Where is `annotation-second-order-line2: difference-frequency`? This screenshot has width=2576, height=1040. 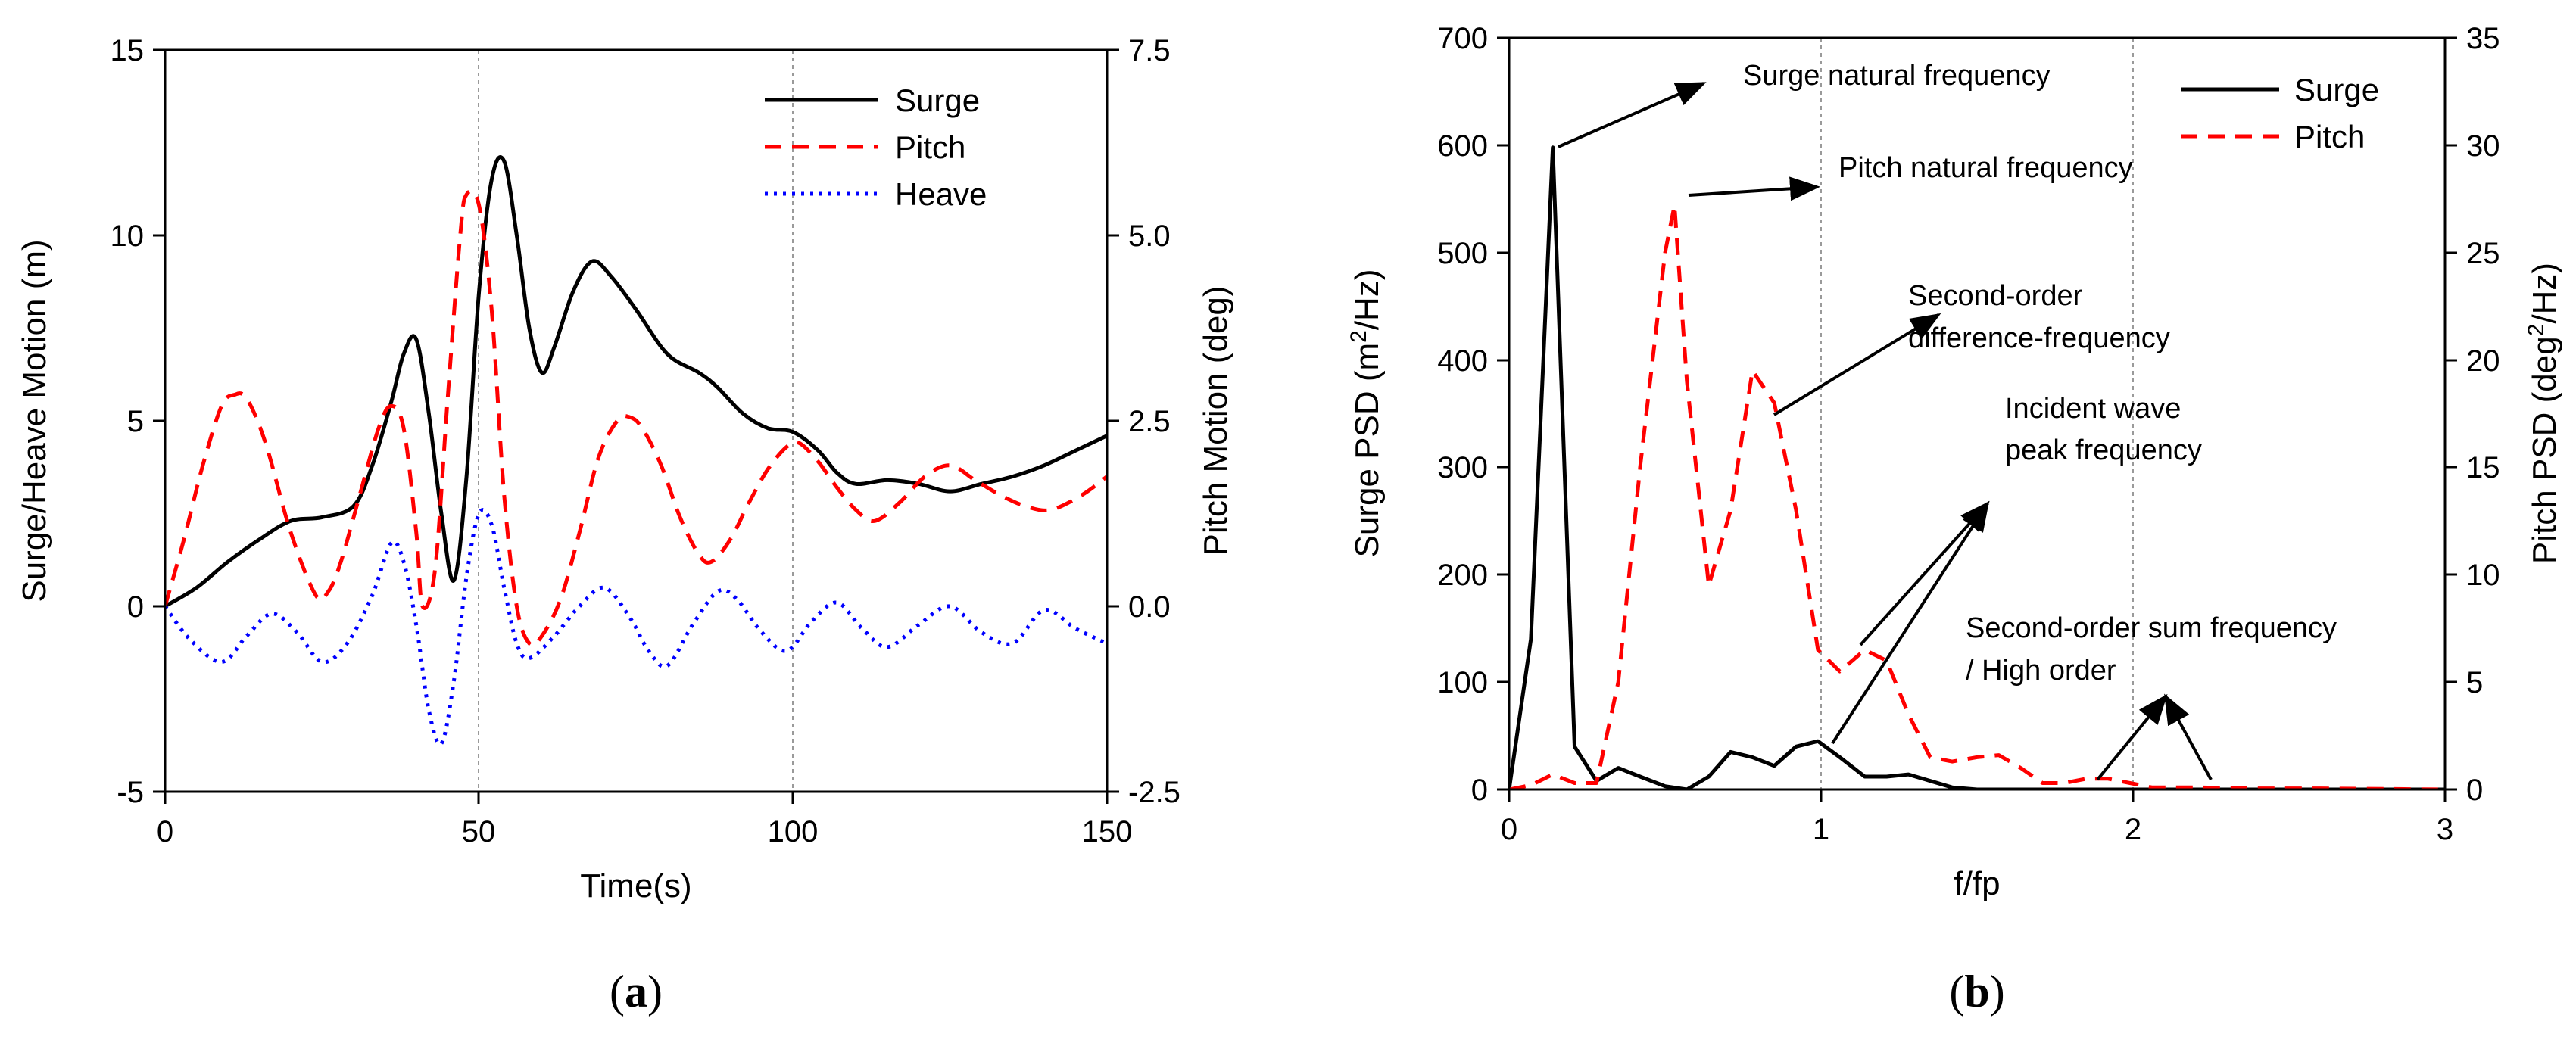 annotation-second-order-line2: difference-frequency is located at coordinates (2039, 338).